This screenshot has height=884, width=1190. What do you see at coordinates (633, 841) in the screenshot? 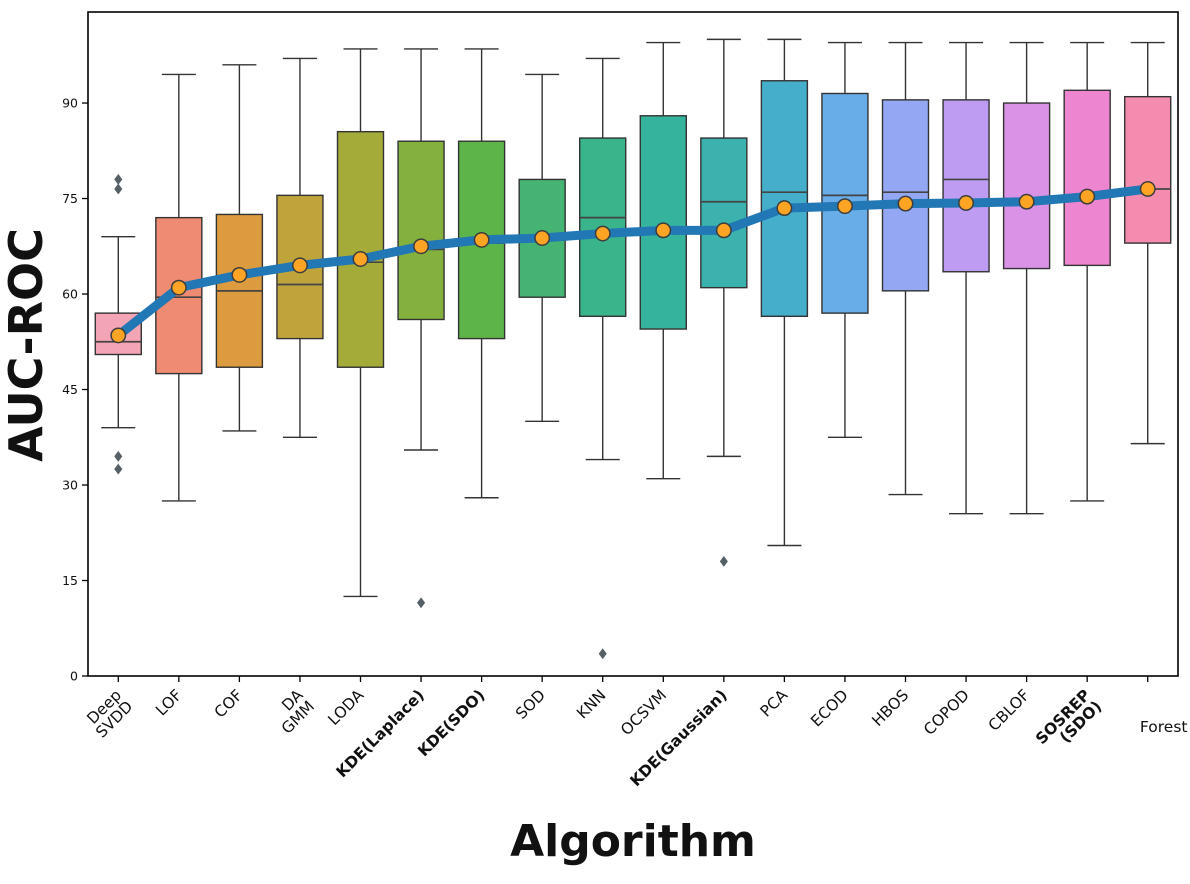
I see `x-axis-label: Algorithm` at bounding box center [633, 841].